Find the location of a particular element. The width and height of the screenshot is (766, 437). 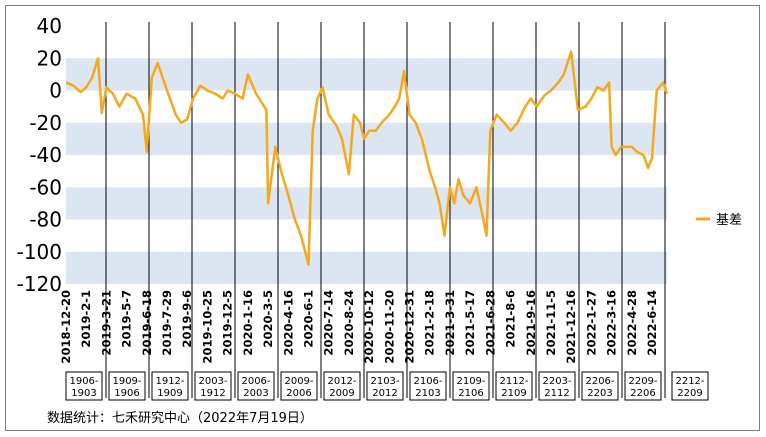

x-tick-label: 2020-12-31 is located at coordinates (410, 327).